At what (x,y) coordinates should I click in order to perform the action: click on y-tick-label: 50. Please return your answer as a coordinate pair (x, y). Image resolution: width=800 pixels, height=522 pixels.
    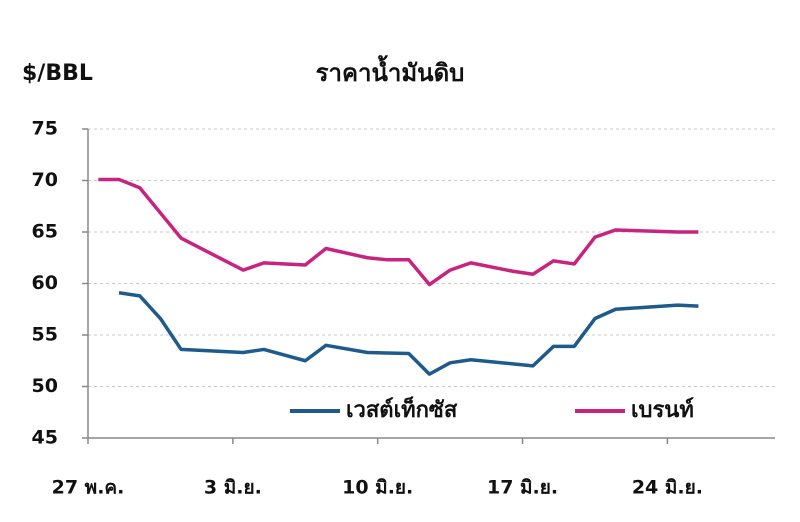
    Looking at the image, I should click on (45, 386).